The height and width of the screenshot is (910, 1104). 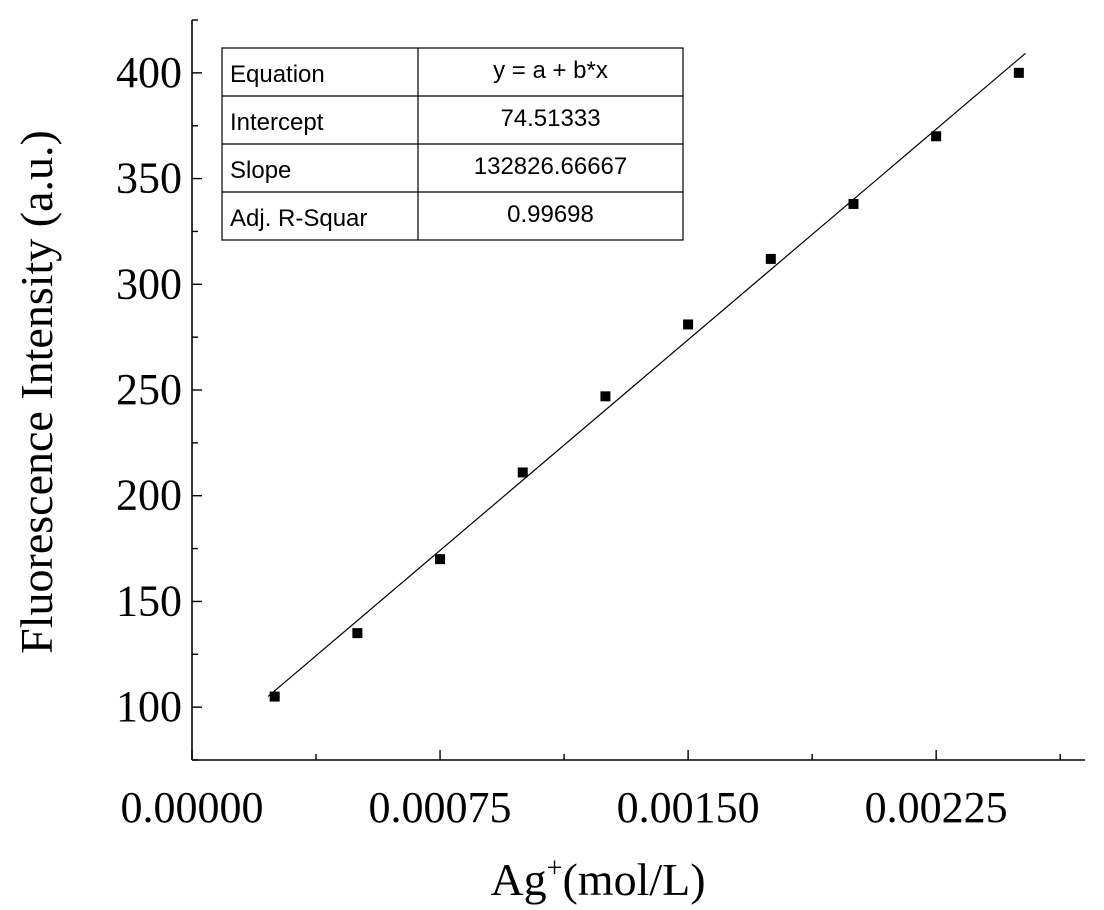 What do you see at coordinates (440, 807) in the screenshot?
I see `x-tick-label: 0.00075` at bounding box center [440, 807].